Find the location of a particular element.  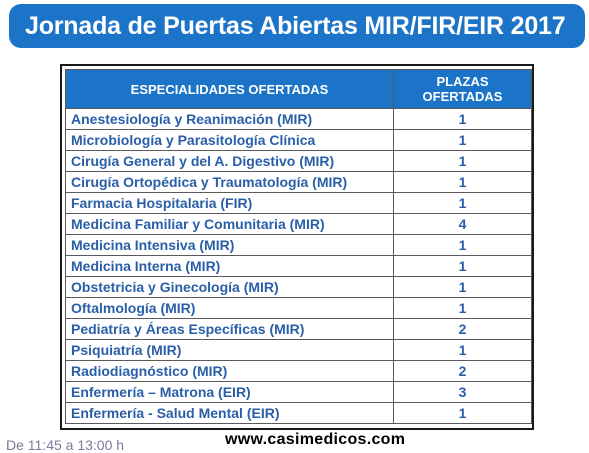

specialty-name: Farmacia Hospitalaria (FIR) is located at coordinates (229, 203).